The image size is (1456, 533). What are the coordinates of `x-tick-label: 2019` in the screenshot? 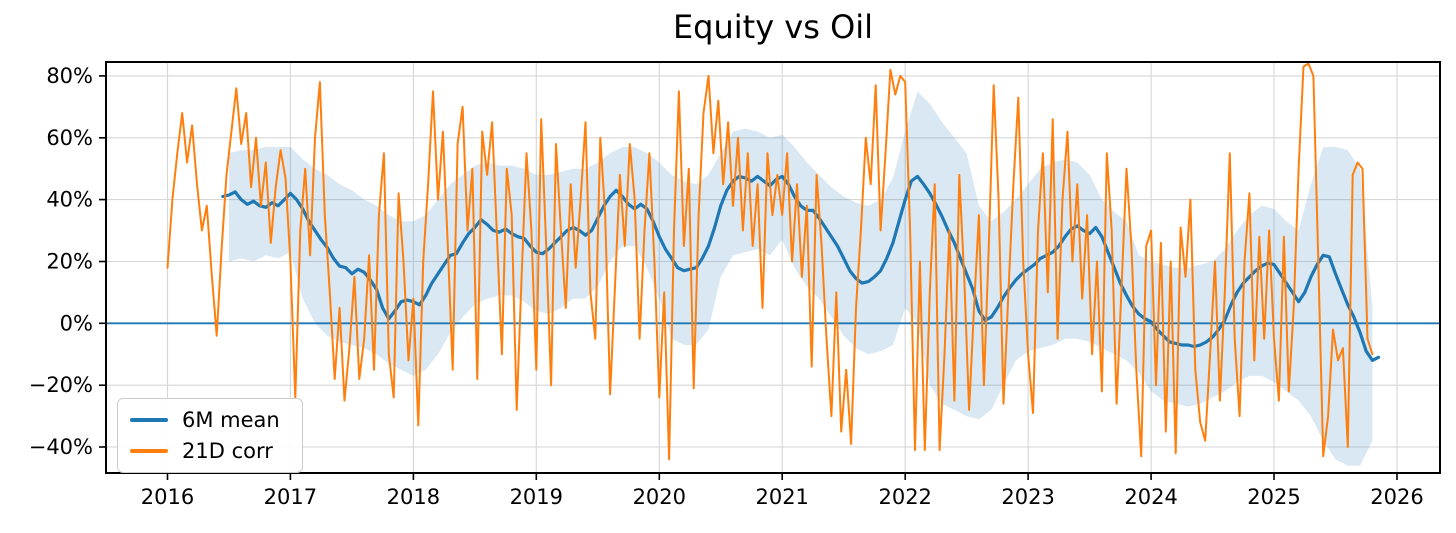 It's located at (536, 497).